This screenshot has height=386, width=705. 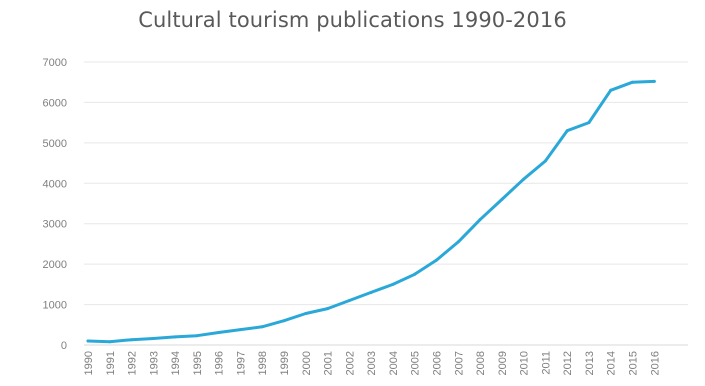 What do you see at coordinates (111, 363) in the screenshot?
I see `x-tick-label: 1991` at bounding box center [111, 363].